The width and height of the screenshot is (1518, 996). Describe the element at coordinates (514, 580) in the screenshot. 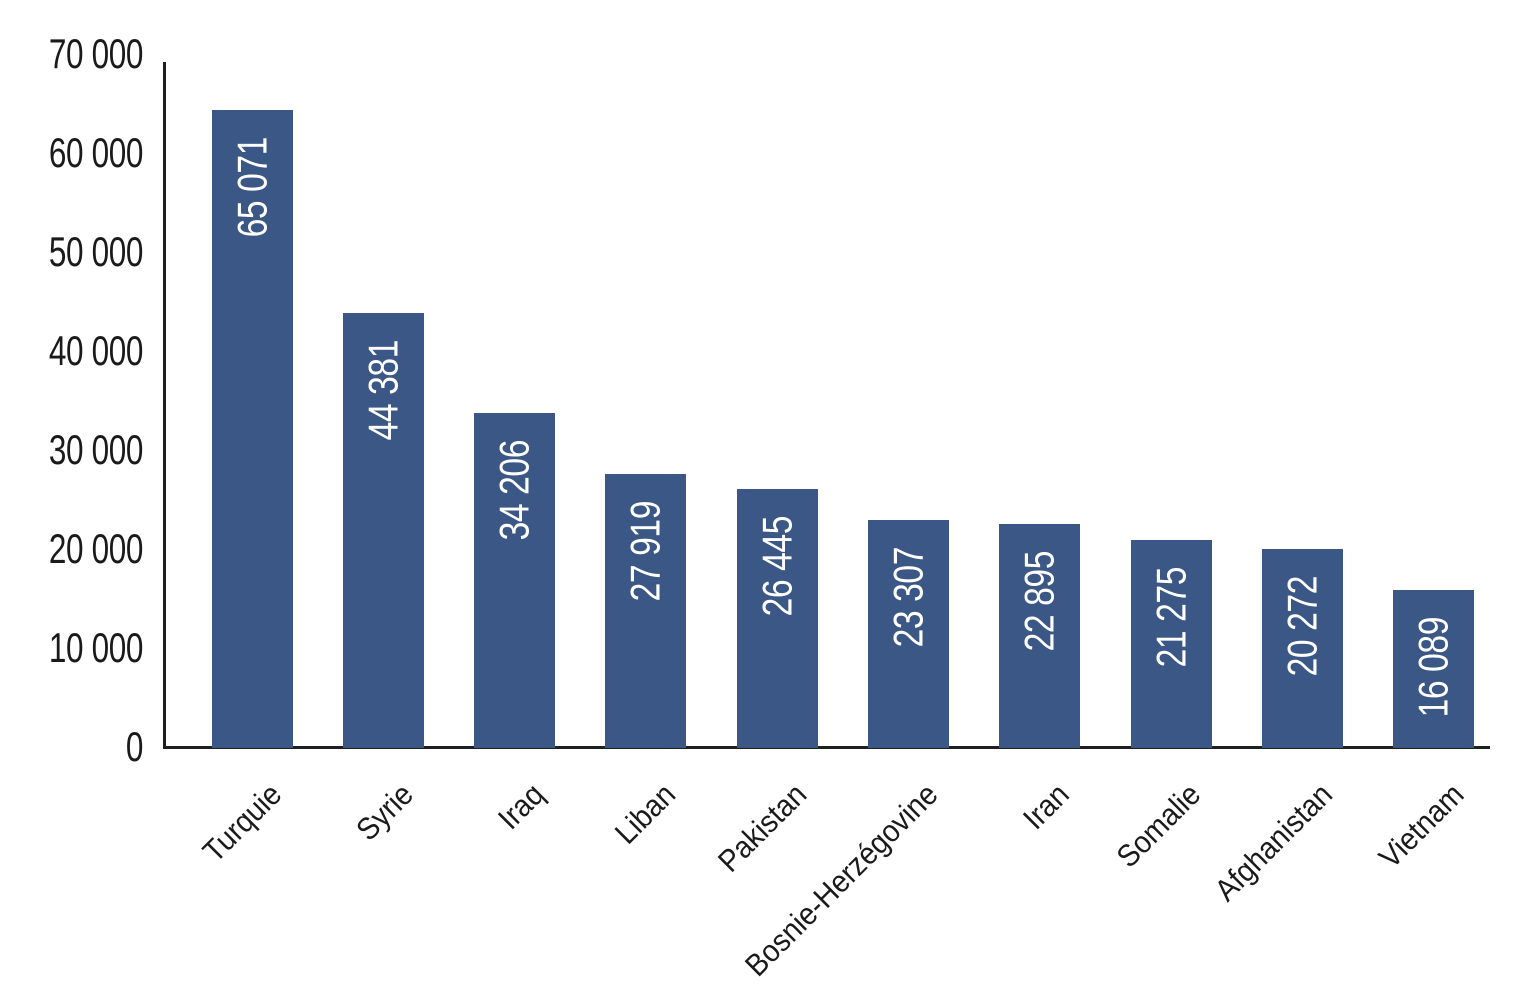

I see `bar-iraq` at that location.